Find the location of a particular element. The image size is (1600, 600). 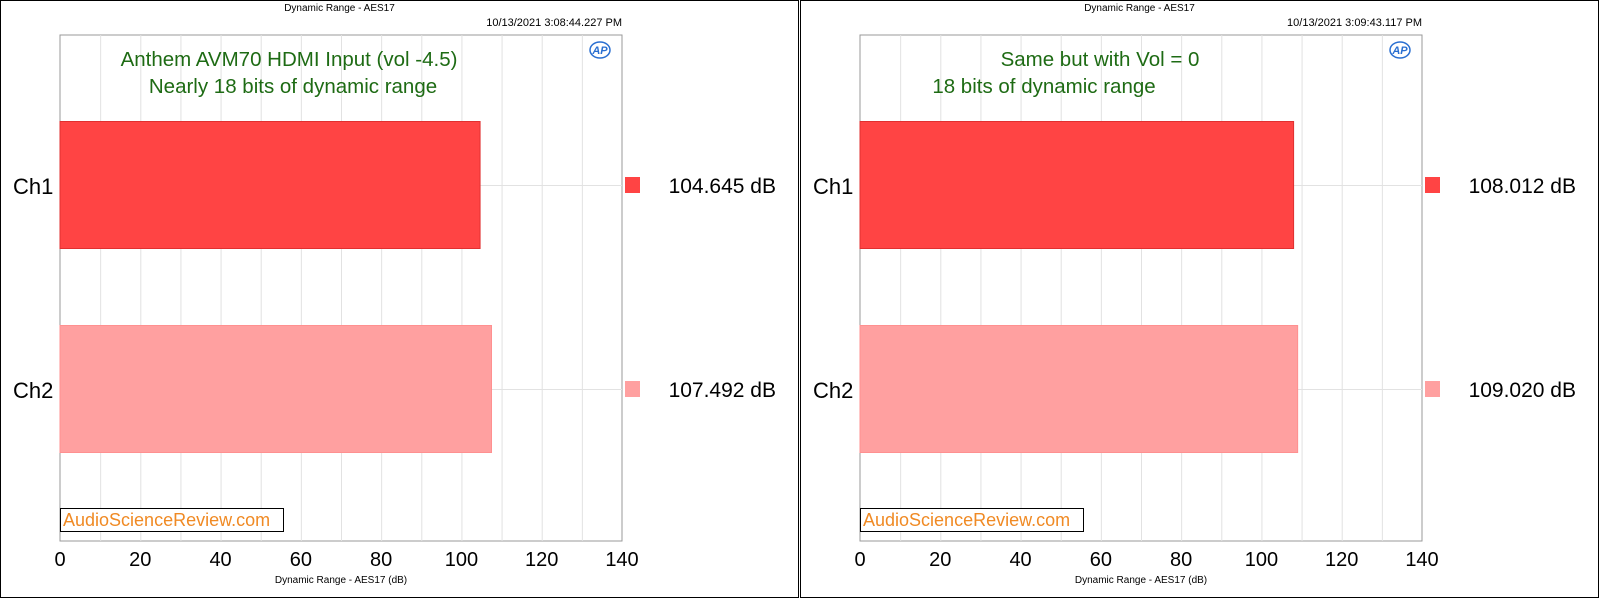

annotation-line-2: 18 bits of dynamic range is located at coordinates (1043, 86).